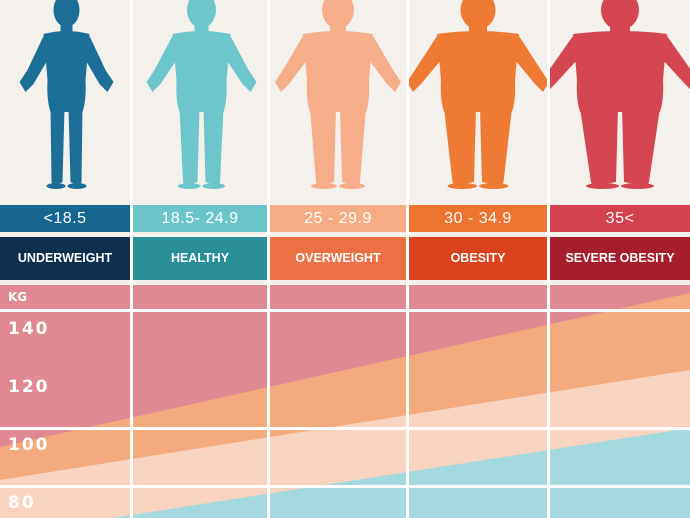 The image size is (690, 518). What do you see at coordinates (338, 94) in the screenshot?
I see `overweight-figure-icon` at bounding box center [338, 94].